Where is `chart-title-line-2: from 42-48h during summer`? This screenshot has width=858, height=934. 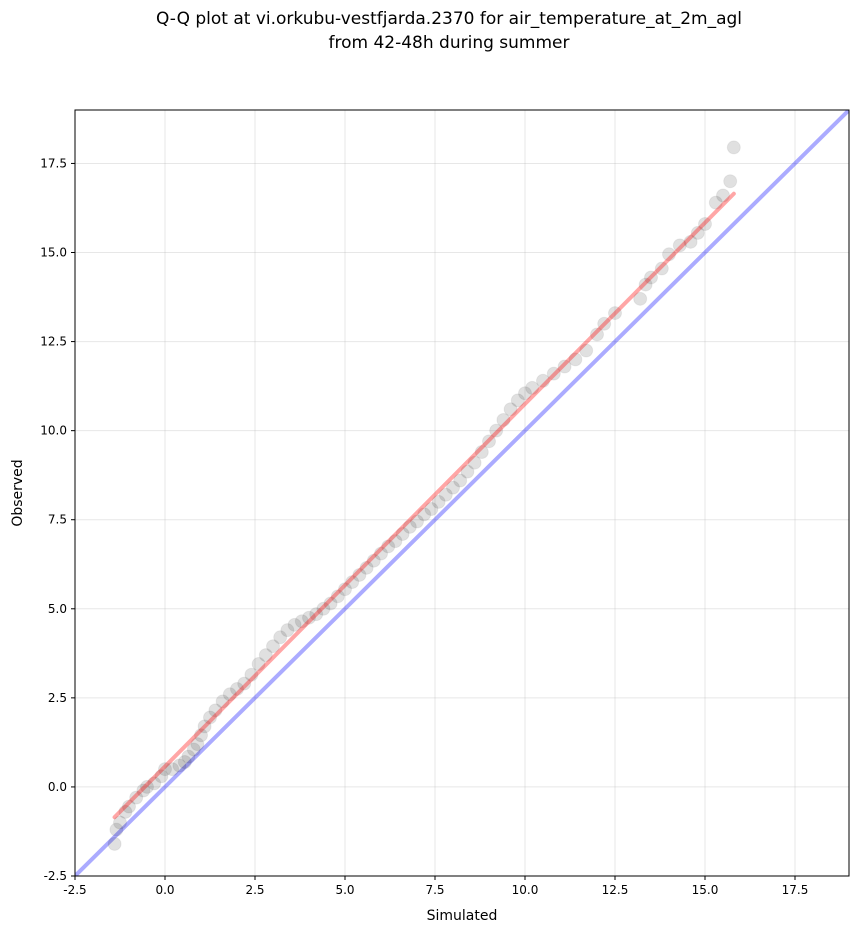 chart-title-line-2: from 42-48h during summer is located at coordinates (449, 43).